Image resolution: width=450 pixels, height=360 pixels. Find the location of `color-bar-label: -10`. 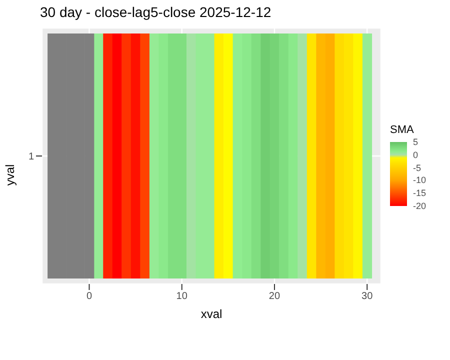

color-bar-label: -10 is located at coordinates (419, 180).